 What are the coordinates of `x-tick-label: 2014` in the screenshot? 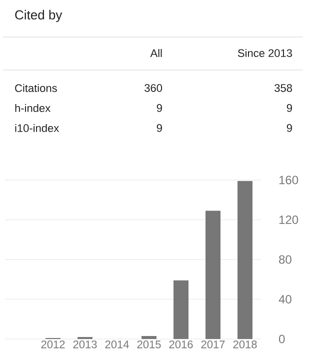 It's located at (117, 344).